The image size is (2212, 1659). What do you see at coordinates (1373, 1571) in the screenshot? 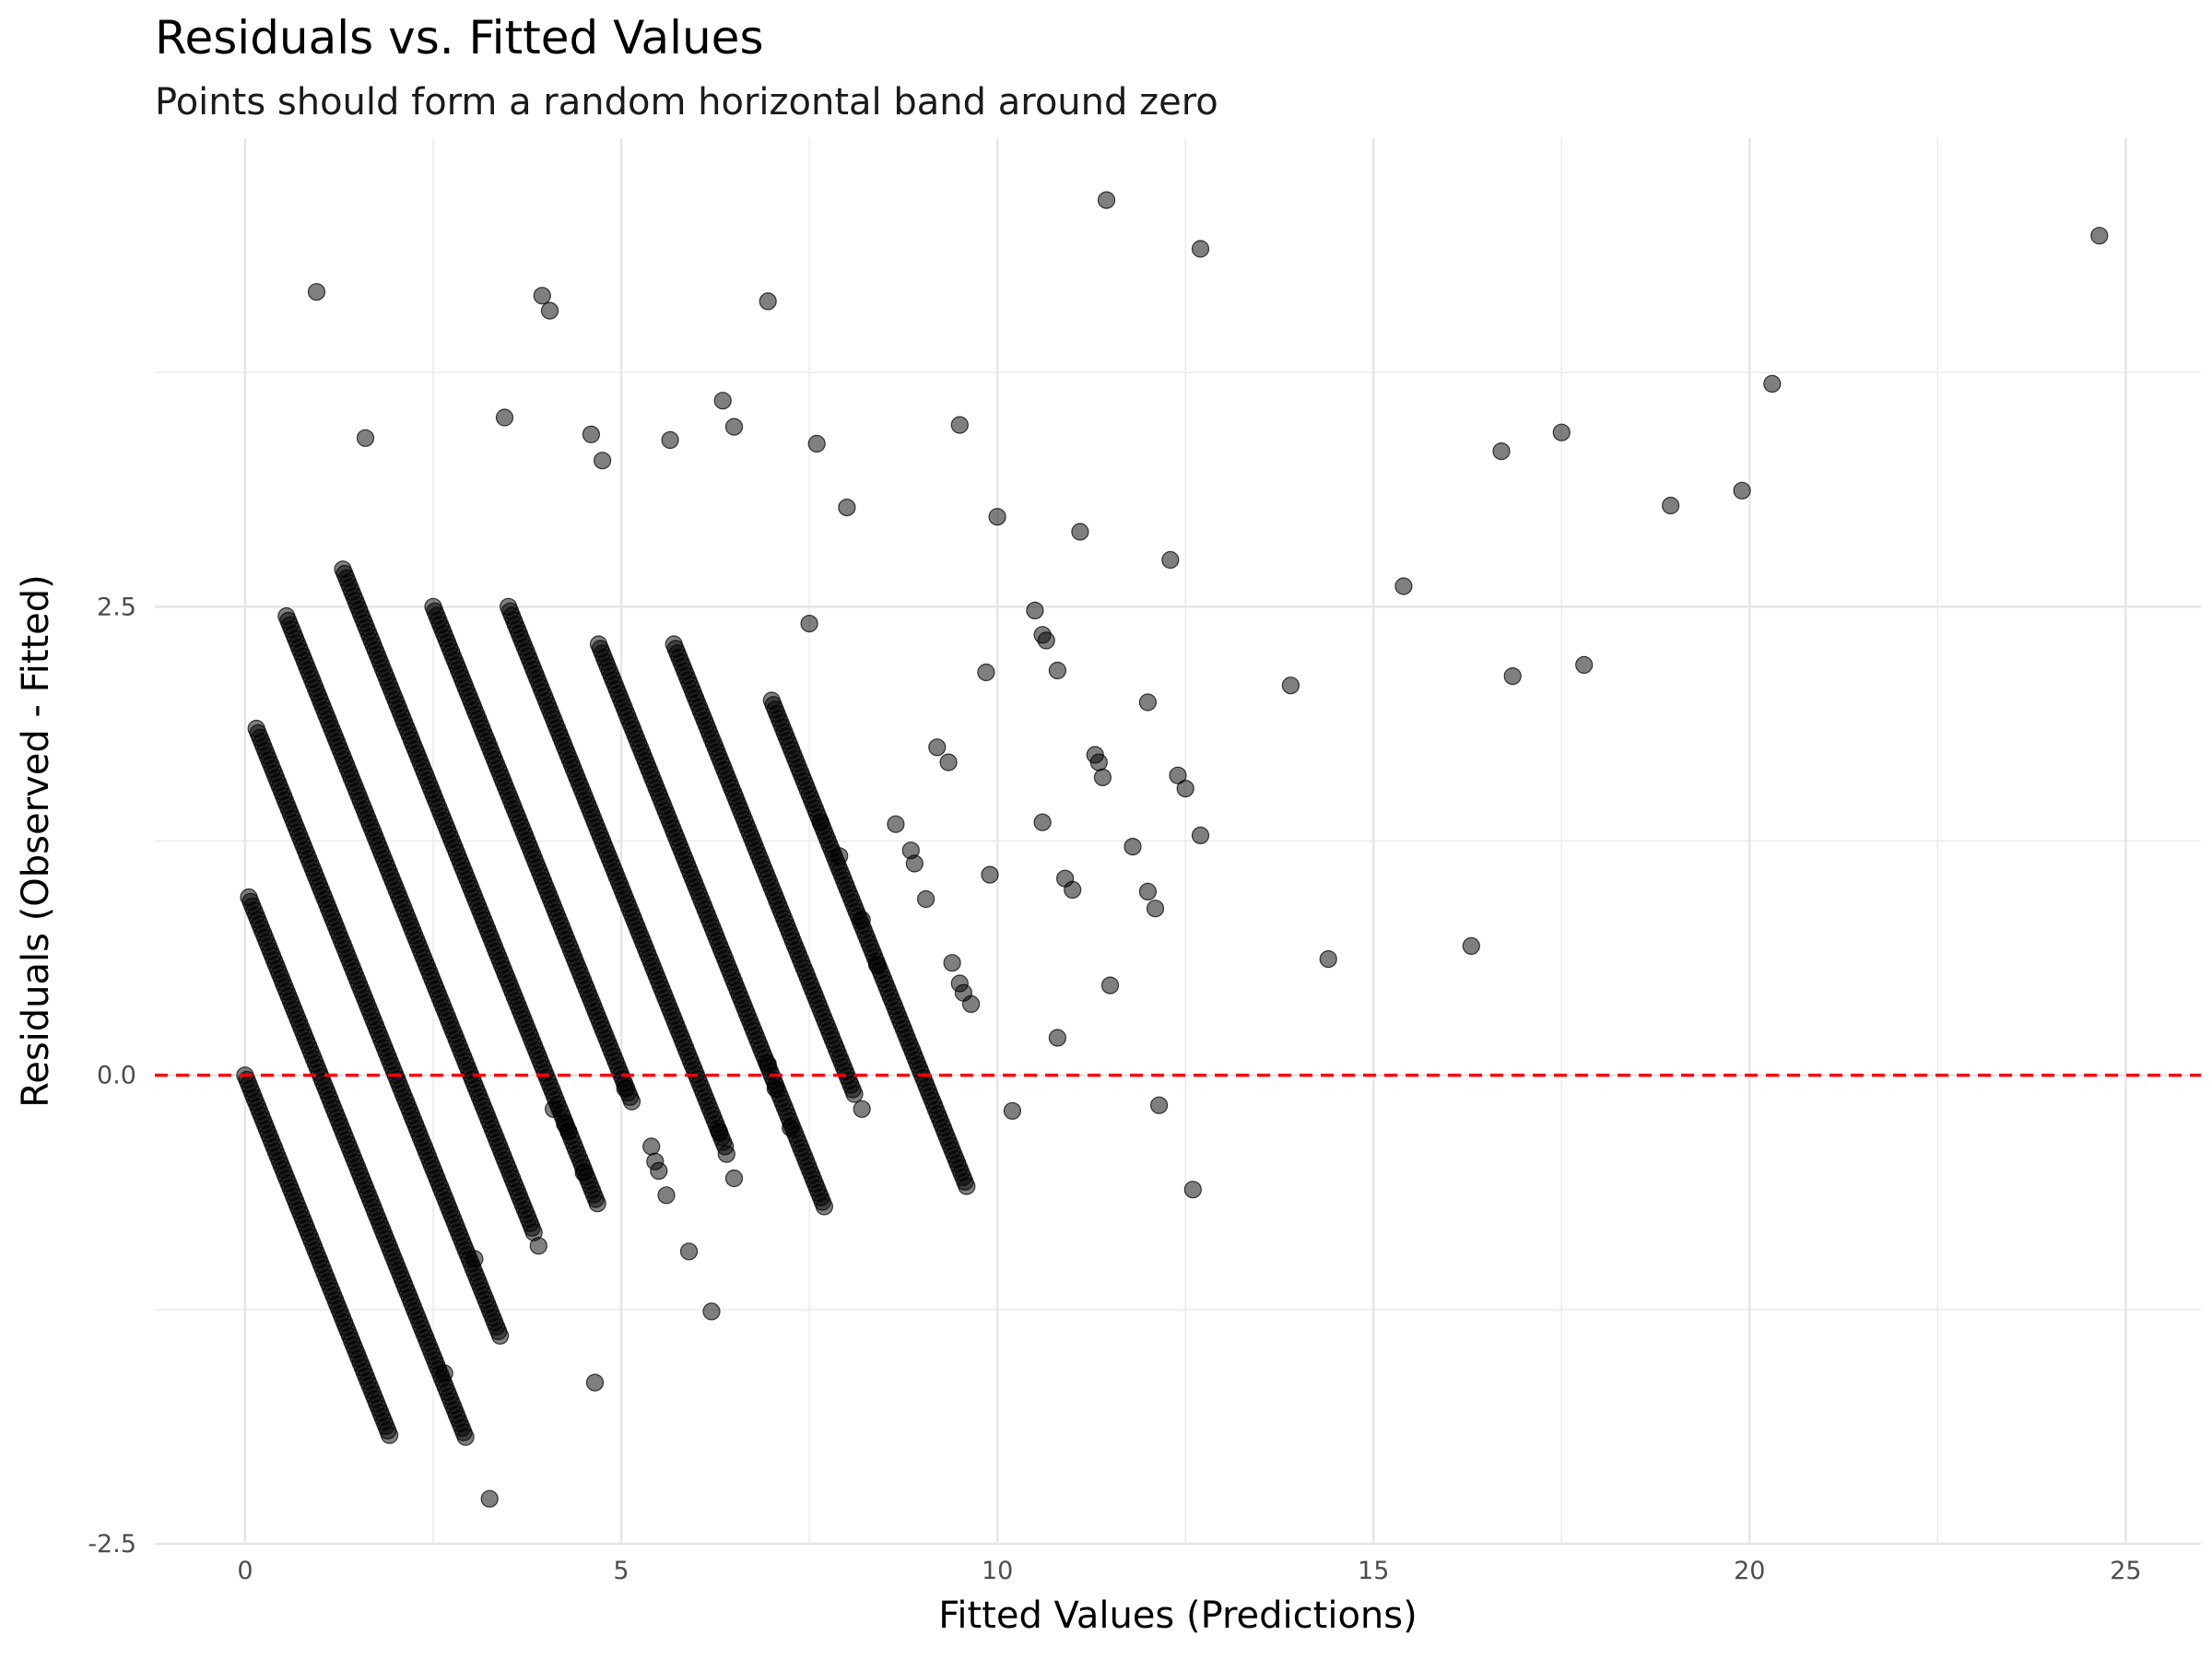
I see `x-tick-label: 15` at bounding box center [1373, 1571].